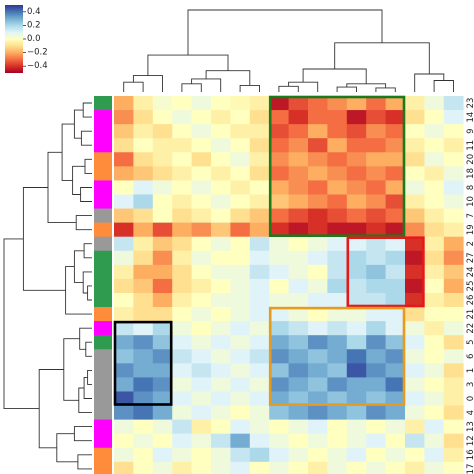 This screenshot has width=474, height=474. I want to click on y-tick-label: 11, so click(470, 145).